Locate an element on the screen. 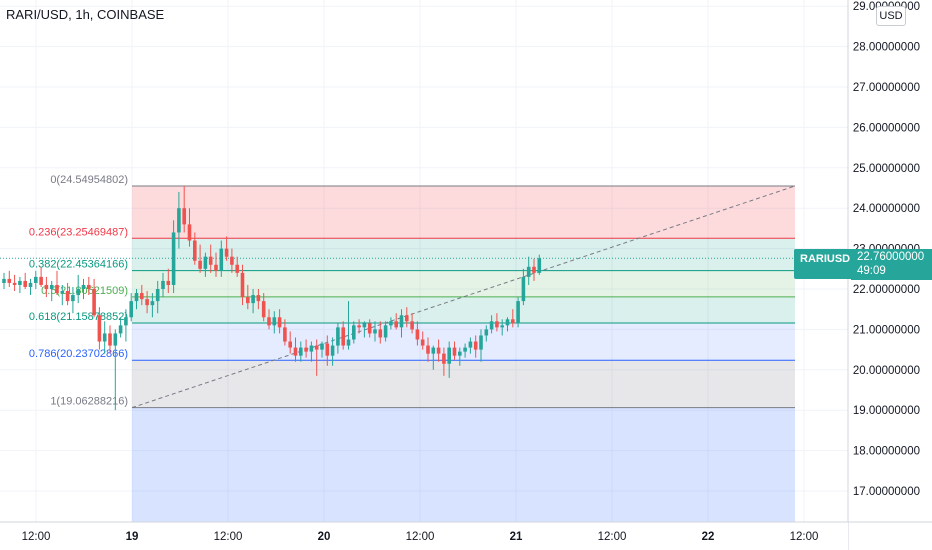 This screenshot has width=932, height=550. chart-title: RARI/USD, 1h, COINBASE is located at coordinates (85, 14).